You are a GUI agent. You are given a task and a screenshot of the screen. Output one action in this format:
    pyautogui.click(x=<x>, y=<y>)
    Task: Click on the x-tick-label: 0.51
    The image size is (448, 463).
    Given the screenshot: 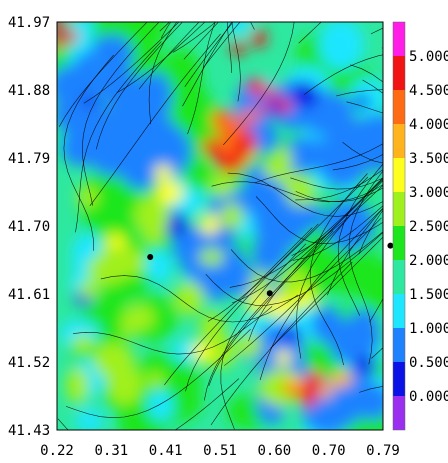 What is the action you would take?
    pyautogui.click(x=220, y=451)
    